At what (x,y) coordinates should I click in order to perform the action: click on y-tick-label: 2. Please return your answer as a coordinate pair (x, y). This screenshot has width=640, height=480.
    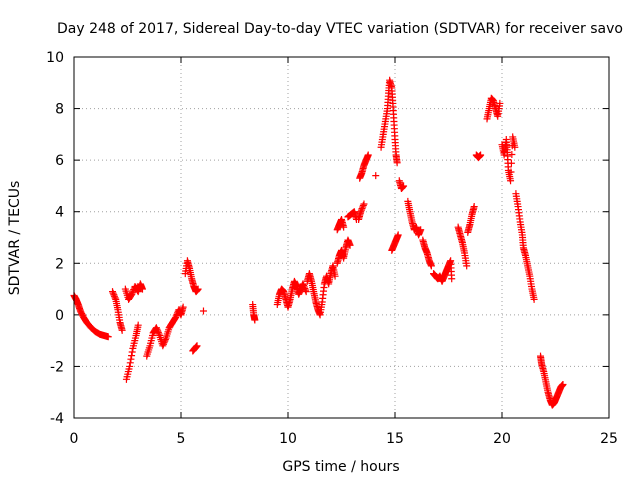
    Looking at the image, I should click on (59, 264).